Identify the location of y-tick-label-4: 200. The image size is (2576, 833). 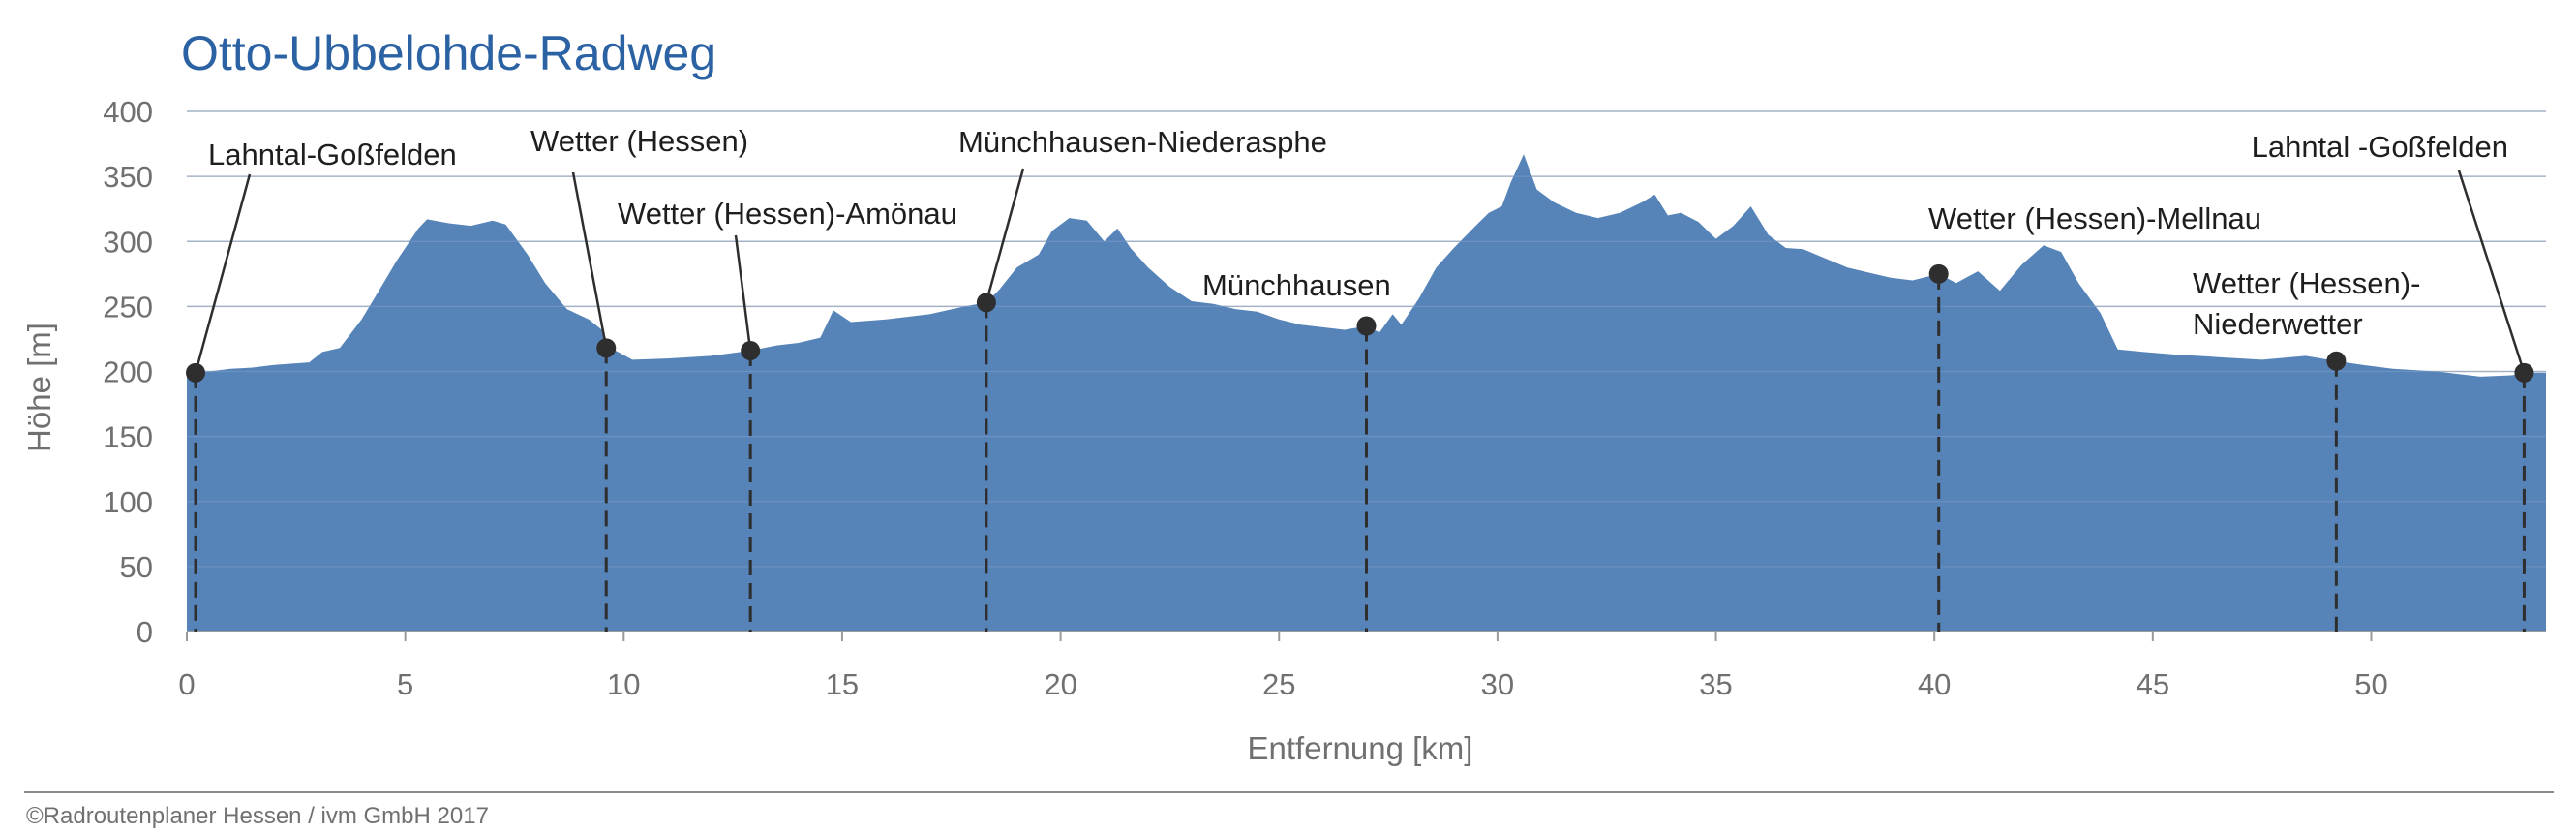
(128, 372).